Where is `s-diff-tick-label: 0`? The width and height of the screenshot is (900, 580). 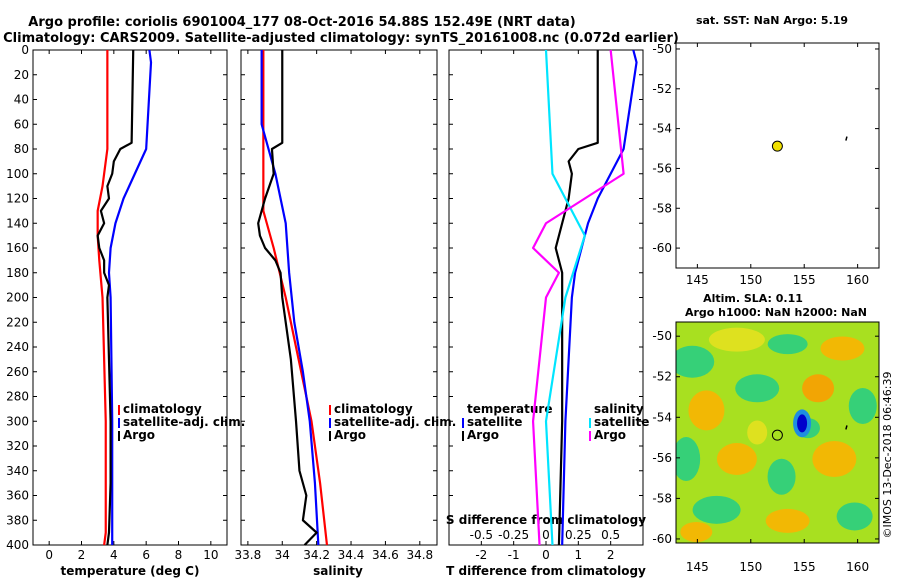
s-diff-tick-label: 0 is located at coordinates (546, 535).